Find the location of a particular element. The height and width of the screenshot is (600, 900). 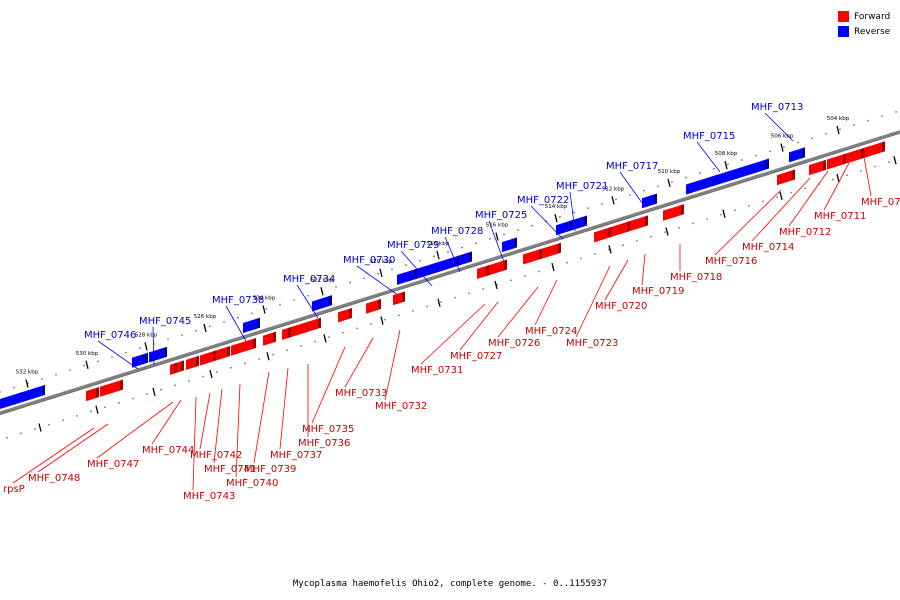

forward-gene-label: MHF_0719 is located at coordinates (658, 291).